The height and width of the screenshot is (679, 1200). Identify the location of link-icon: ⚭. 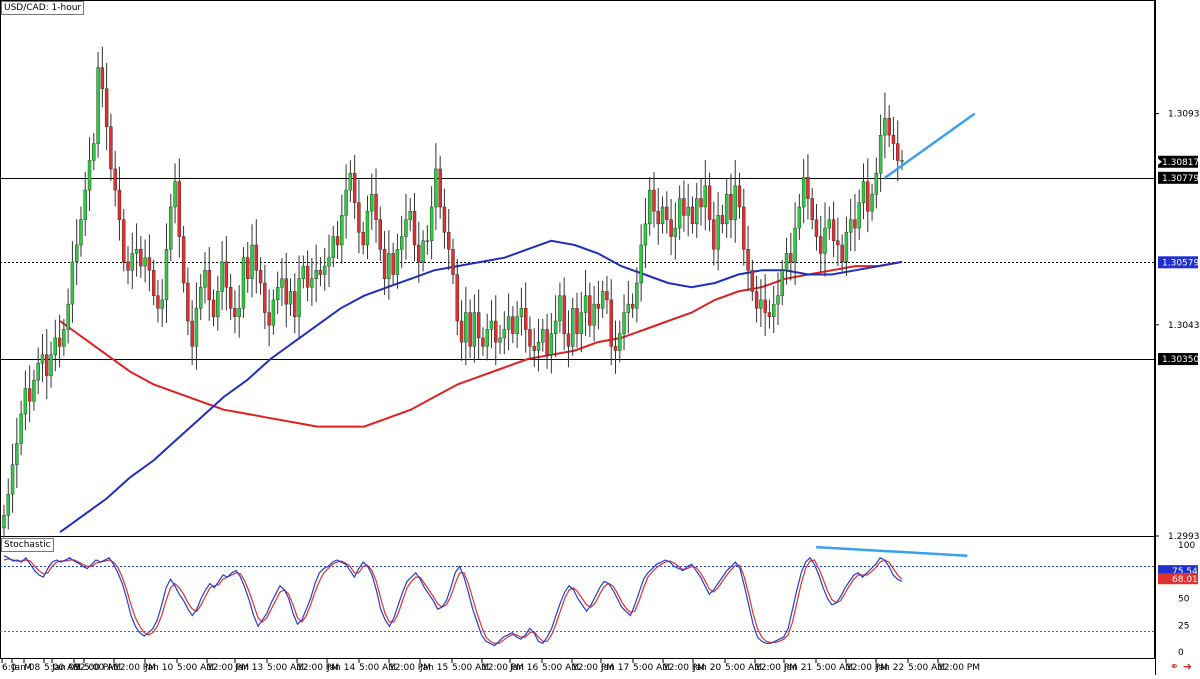
(1174, 666).